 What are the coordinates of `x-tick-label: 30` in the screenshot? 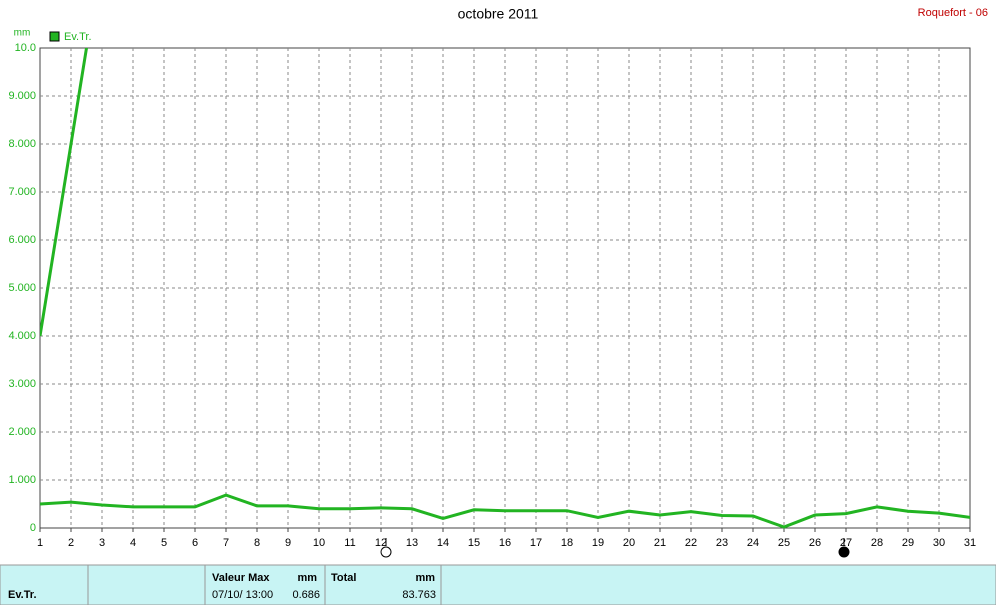 It's located at (939, 543).